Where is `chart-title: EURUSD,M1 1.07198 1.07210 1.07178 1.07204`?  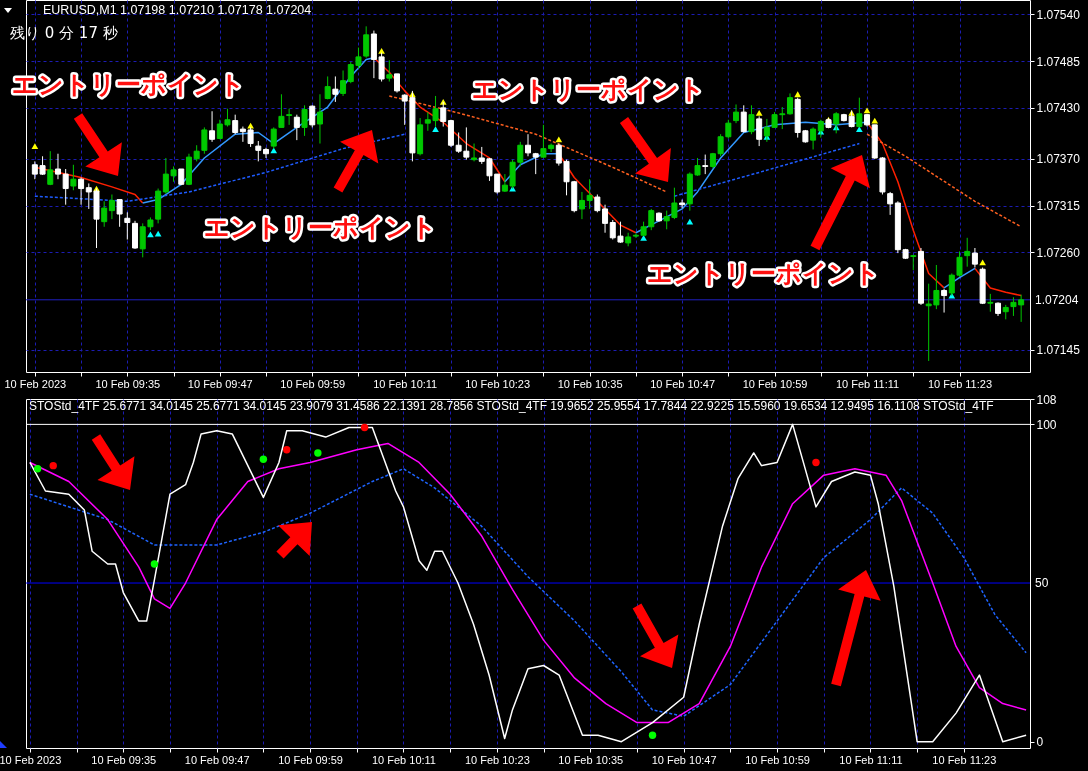 chart-title: EURUSD,M1 1.07198 1.07210 1.07178 1.07204 is located at coordinates (177, 10).